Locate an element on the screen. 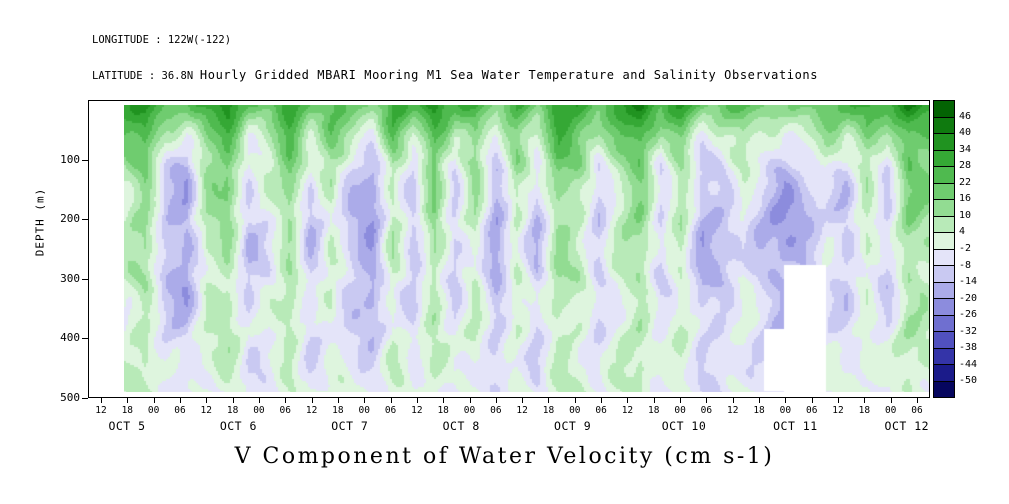 Image resolution: width=1009 pixels, height=504 pixels. colorbar-tick-label: 34 is located at coordinates (965, 149).